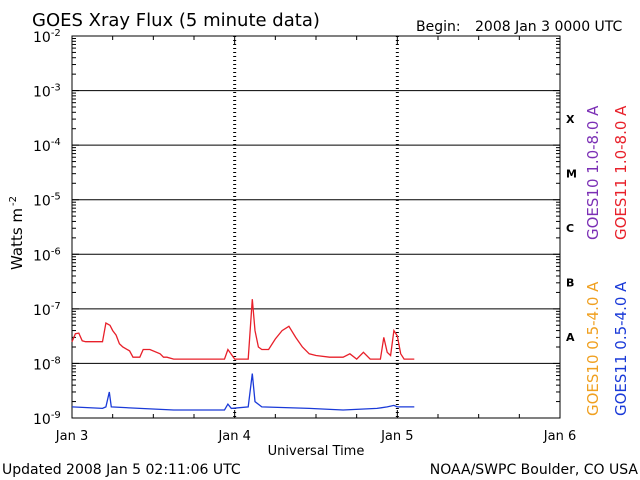 The width and height of the screenshot is (640, 480). I want to click on x-axis-label: Universal Time, so click(316, 451).